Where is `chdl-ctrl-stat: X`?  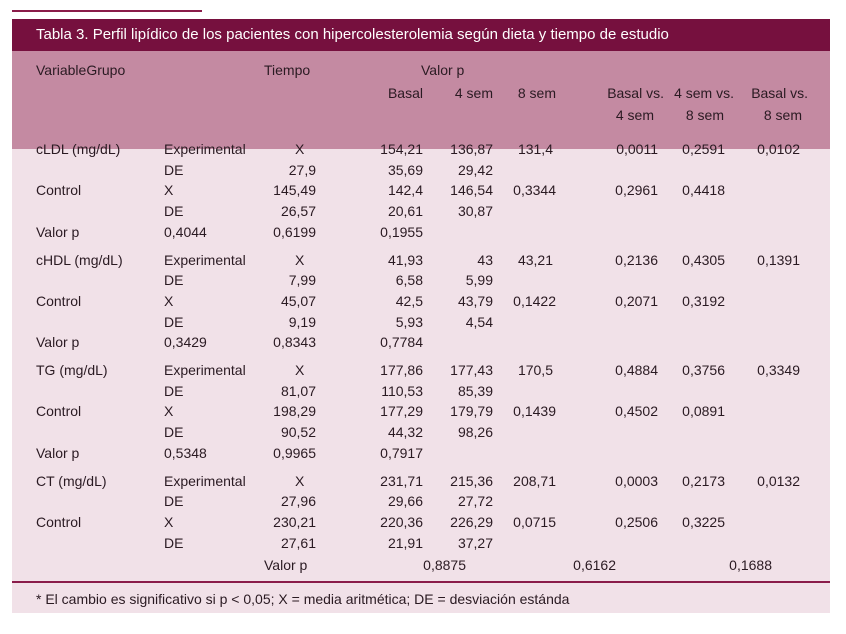
chdl-ctrl-stat: X is located at coordinates (169, 301).